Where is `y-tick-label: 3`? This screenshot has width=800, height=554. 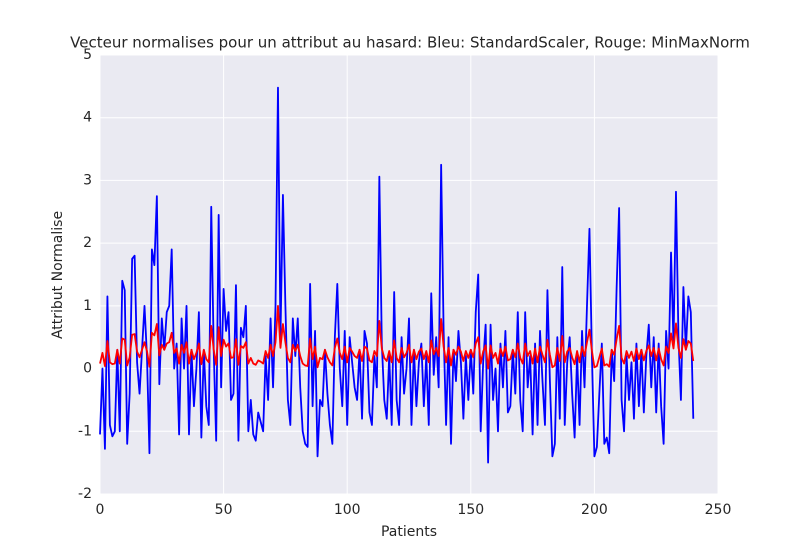
y-tick-label: 3 is located at coordinates (87, 180).